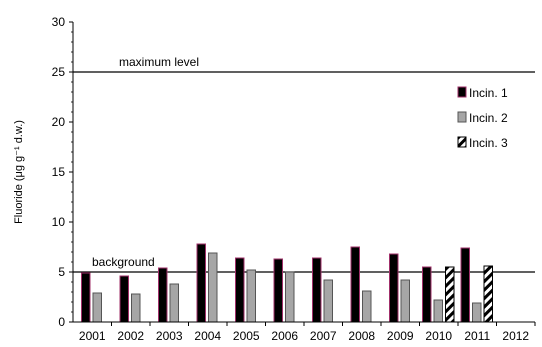  Describe the element at coordinates (163, 295) in the screenshot. I see `bar-incin-1-2003` at that location.